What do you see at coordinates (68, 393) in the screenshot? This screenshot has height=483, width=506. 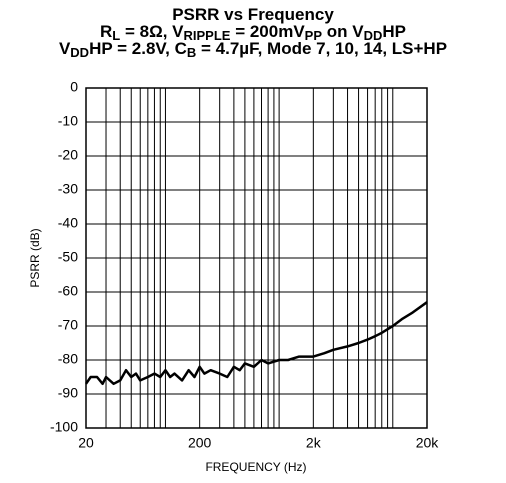 I see `y-tick-label: -90` at bounding box center [68, 393].